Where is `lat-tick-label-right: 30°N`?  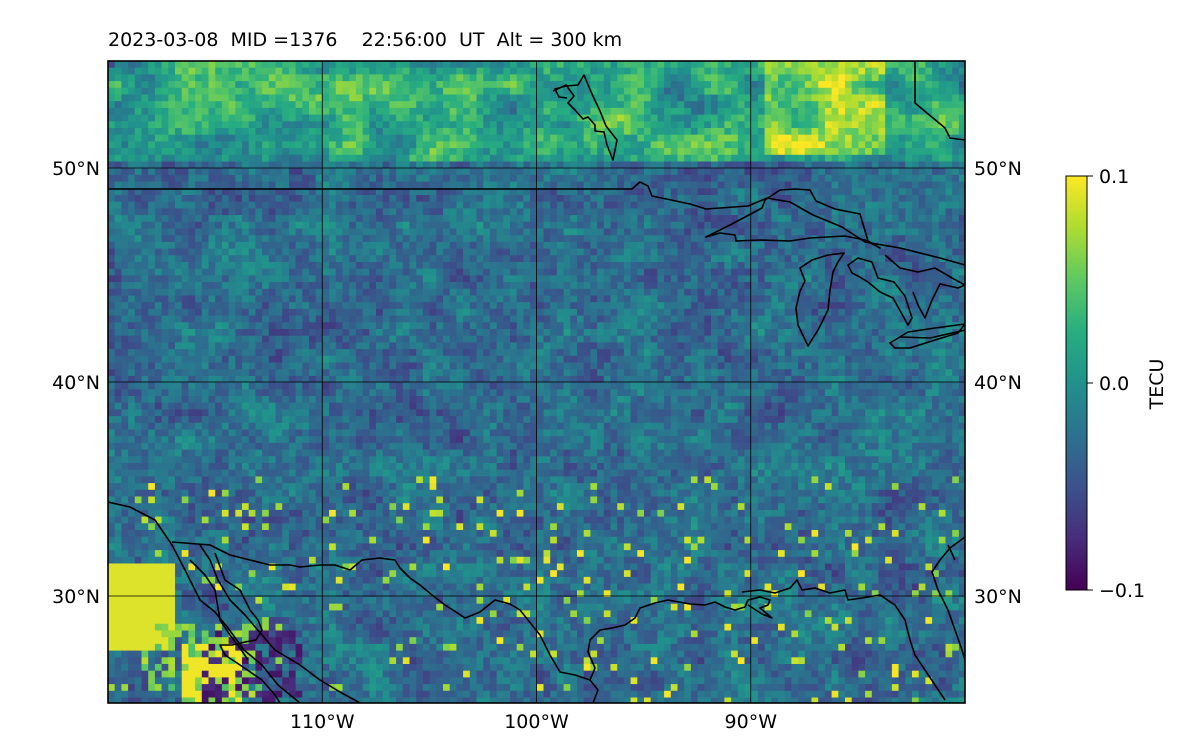
lat-tick-label-right: 30°N is located at coordinates (998, 597).